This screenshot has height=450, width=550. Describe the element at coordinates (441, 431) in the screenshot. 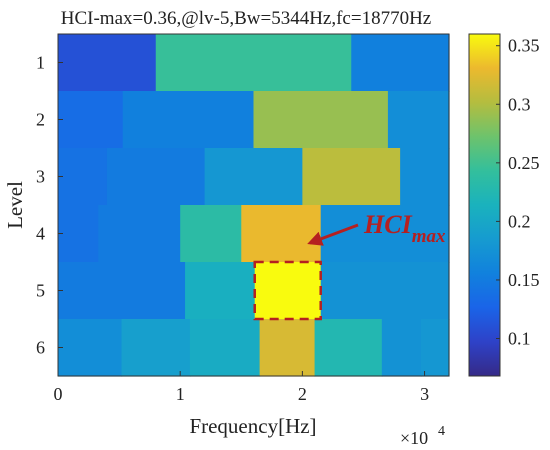

I see `x-multiplier-exponent: 4` at that location.